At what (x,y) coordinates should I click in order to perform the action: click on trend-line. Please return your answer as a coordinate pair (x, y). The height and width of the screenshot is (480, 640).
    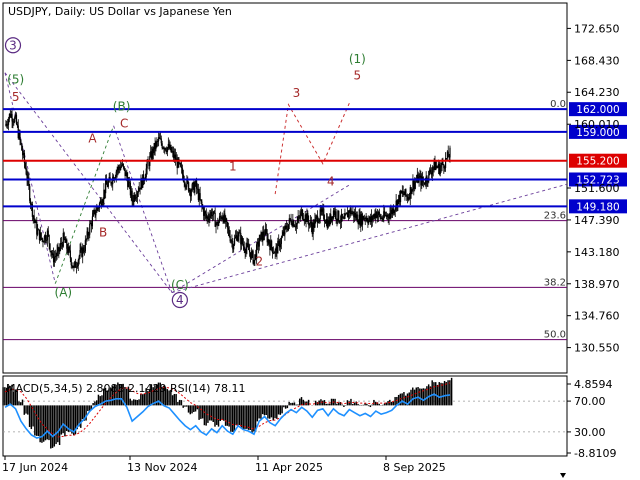
    Looking at the image, I should click on (88, 182).